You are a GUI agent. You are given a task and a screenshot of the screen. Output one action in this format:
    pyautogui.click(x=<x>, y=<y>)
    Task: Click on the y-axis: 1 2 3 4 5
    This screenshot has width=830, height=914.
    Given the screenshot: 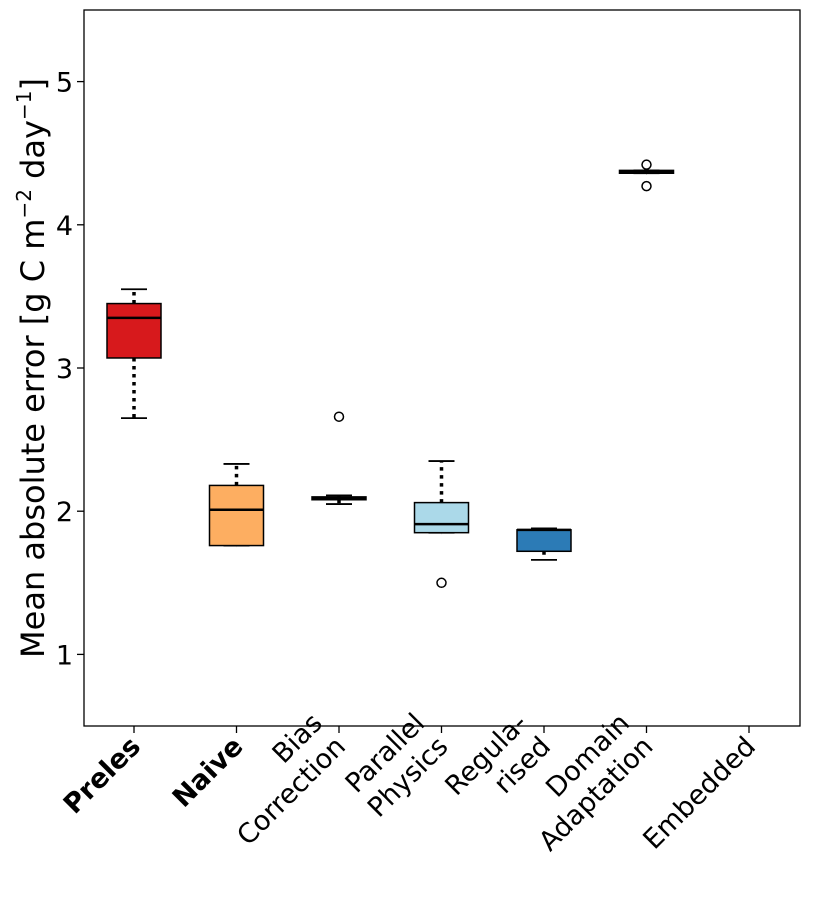 What is the action you would take?
    pyautogui.click(x=70, y=369)
    